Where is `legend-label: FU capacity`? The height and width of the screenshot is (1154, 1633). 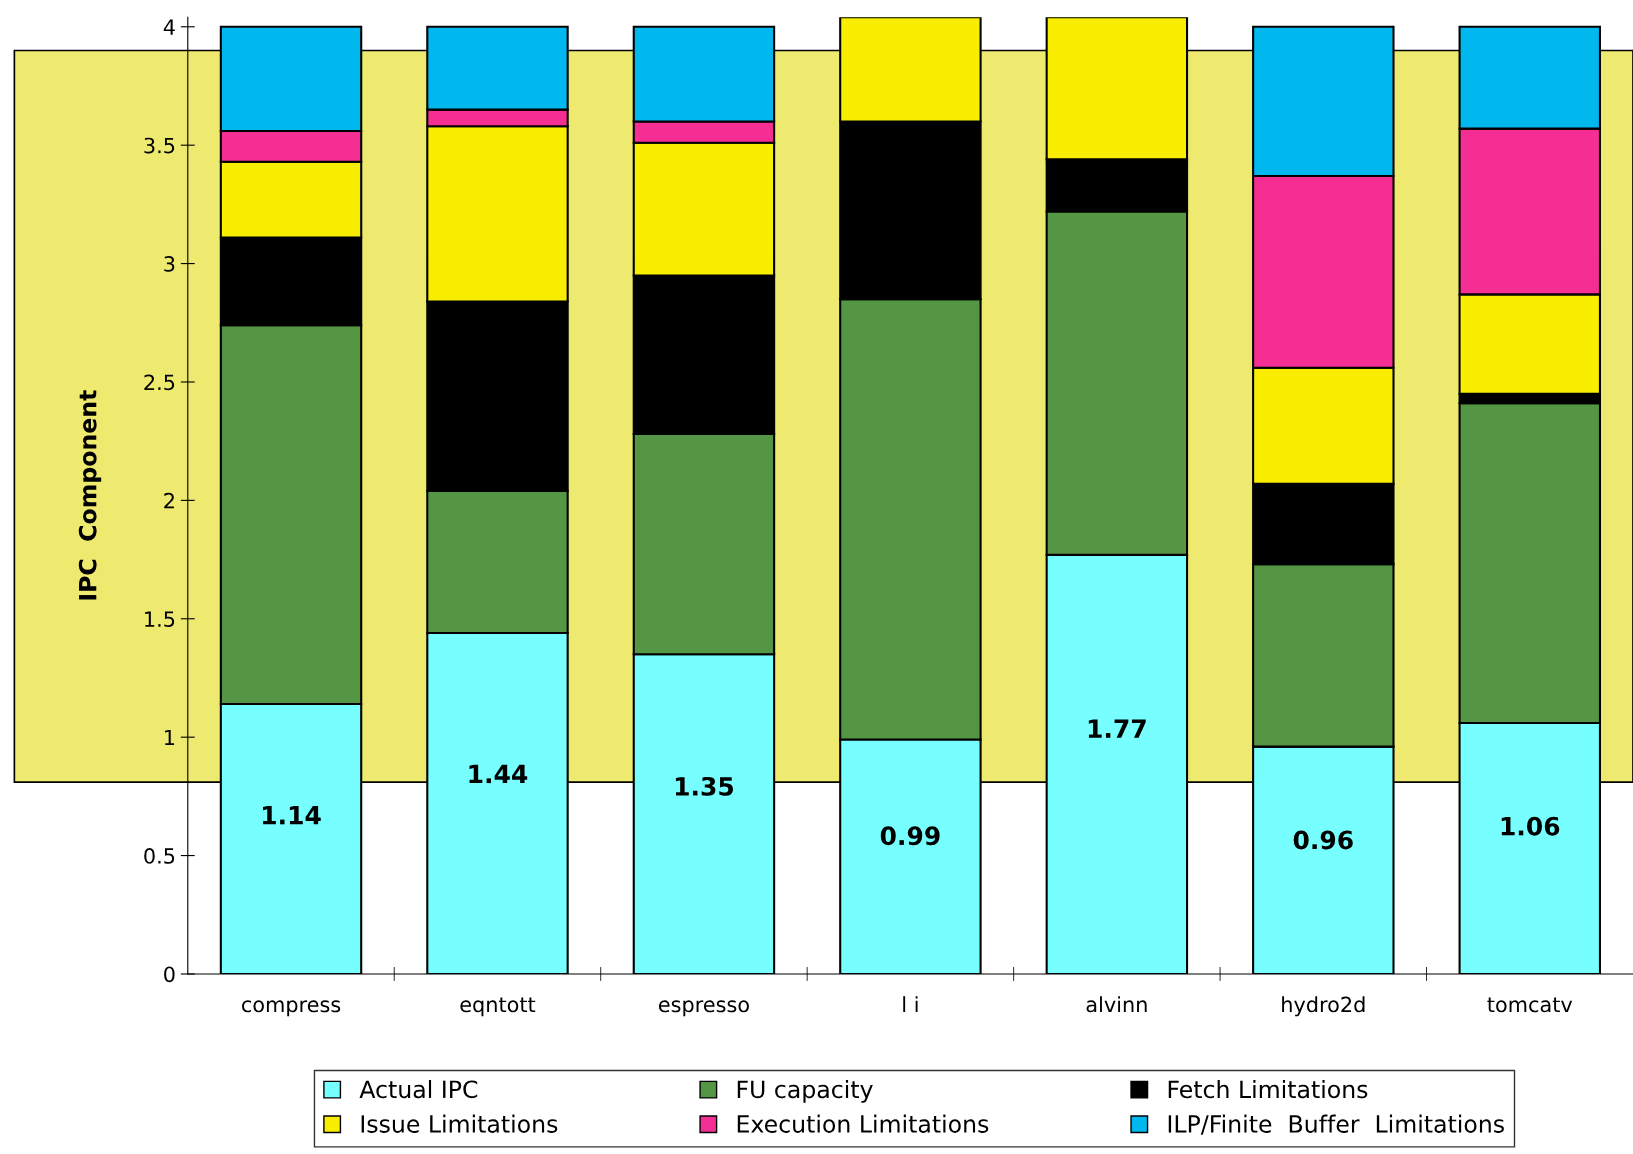
legend-label: FU capacity is located at coordinates (805, 1091).